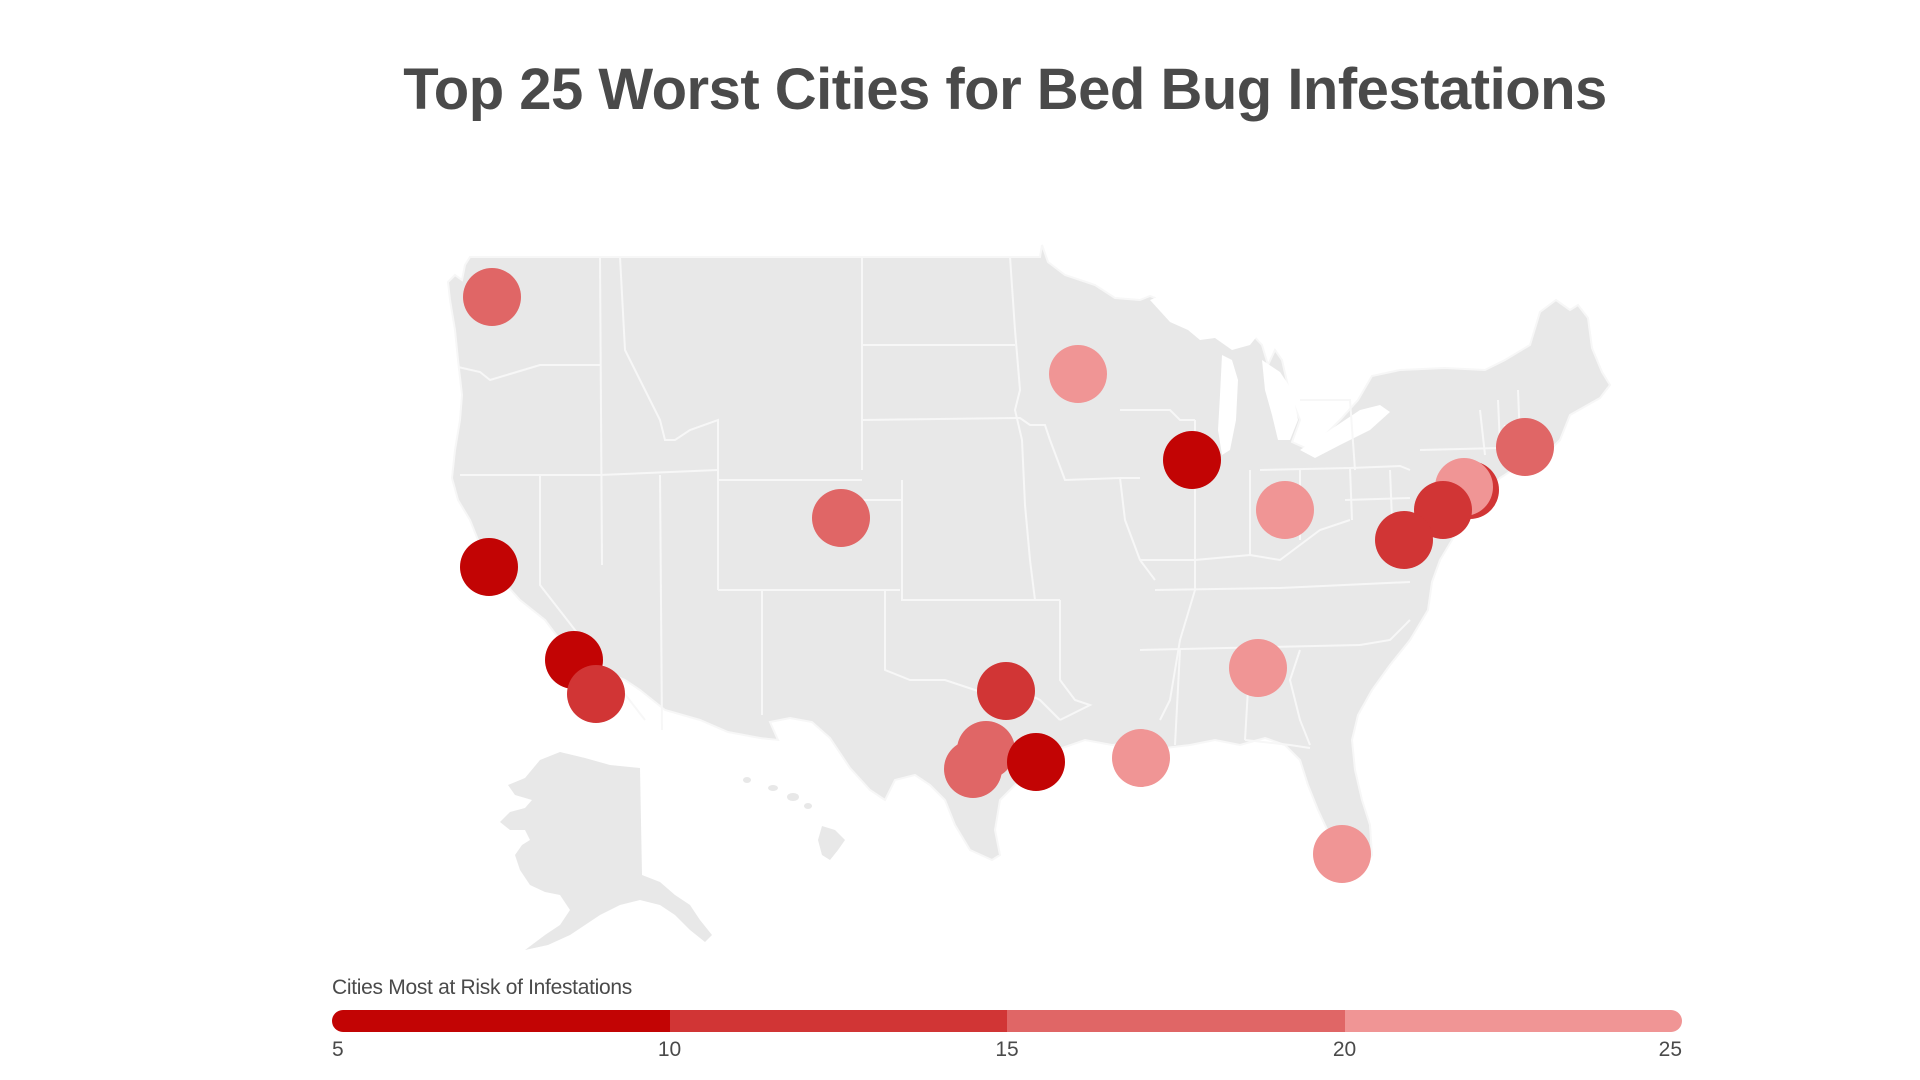 The width and height of the screenshot is (1920, 1080). What do you see at coordinates (1258, 668) in the screenshot?
I see `city-marker-atlanta` at bounding box center [1258, 668].